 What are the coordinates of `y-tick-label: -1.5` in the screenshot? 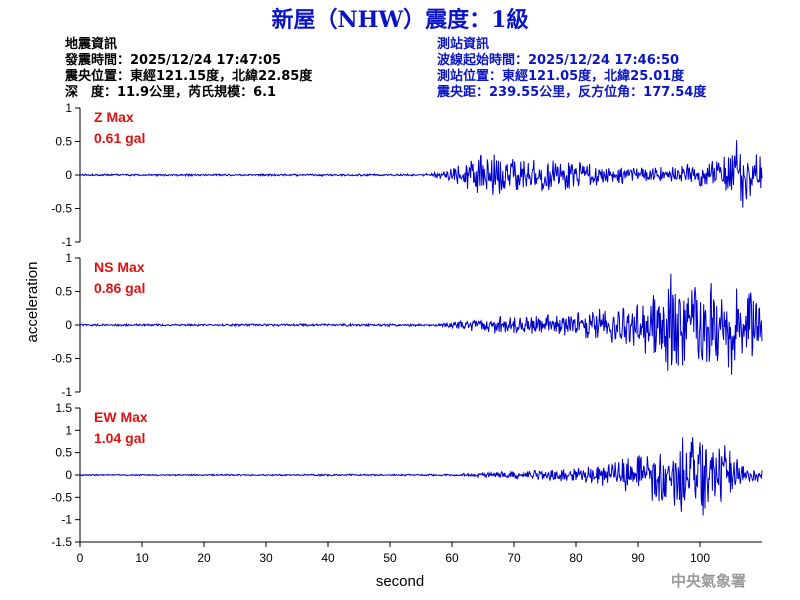 It's located at (61, 542).